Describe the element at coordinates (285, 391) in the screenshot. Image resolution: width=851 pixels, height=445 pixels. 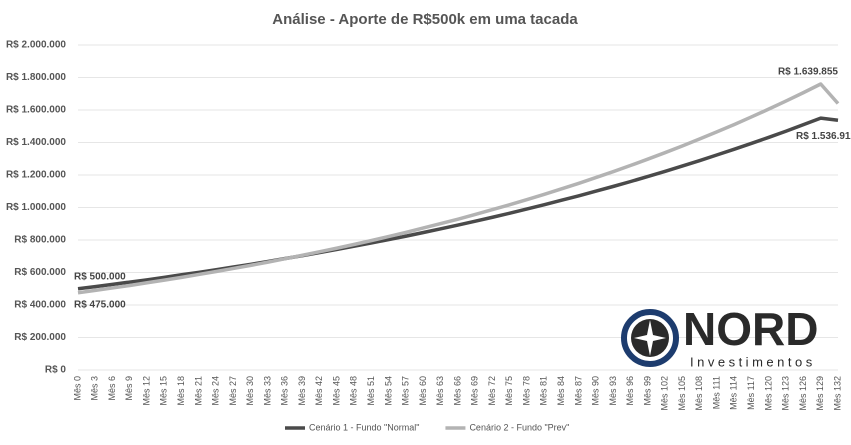
I see `x-tick-label: Mês 36` at that location.